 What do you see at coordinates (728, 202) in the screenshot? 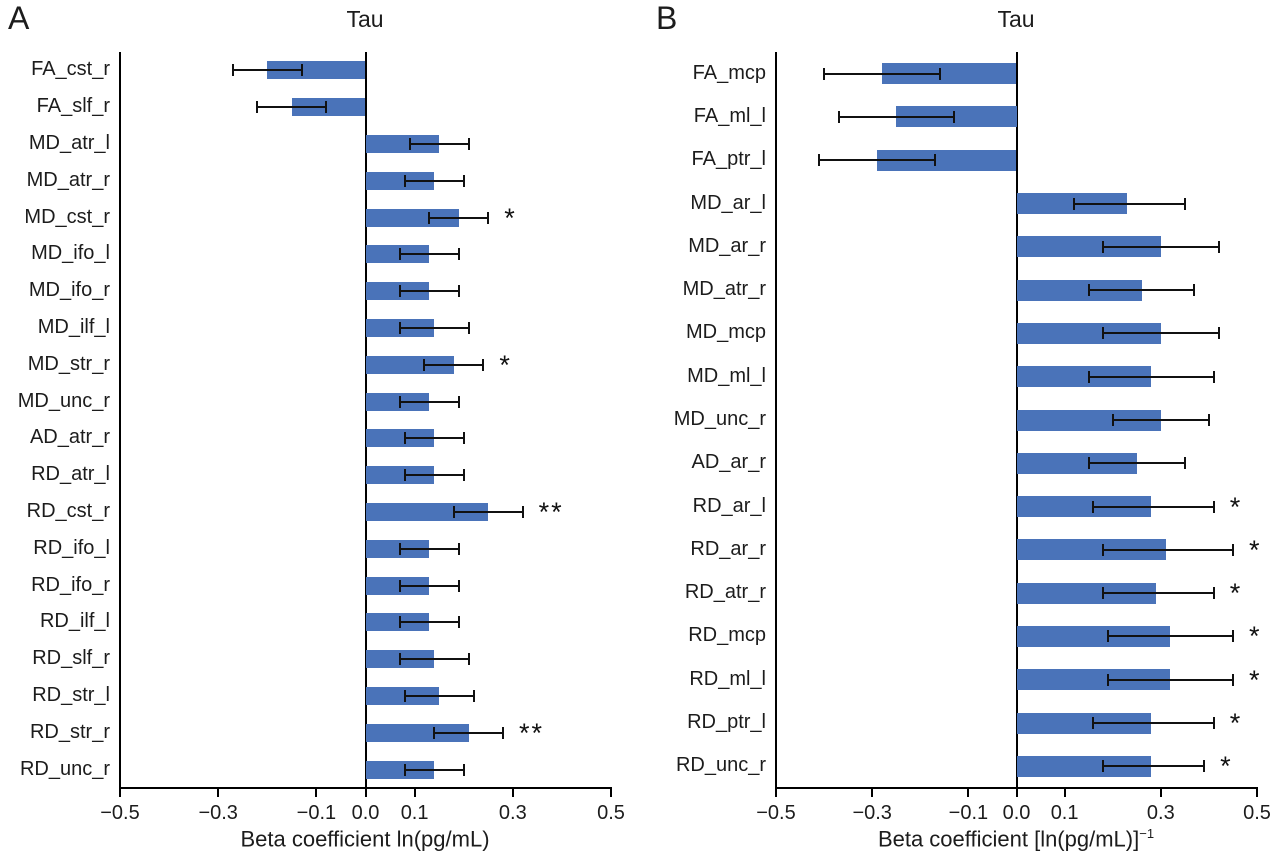
I see `y-category-label: MD_ar_l` at bounding box center [728, 202].